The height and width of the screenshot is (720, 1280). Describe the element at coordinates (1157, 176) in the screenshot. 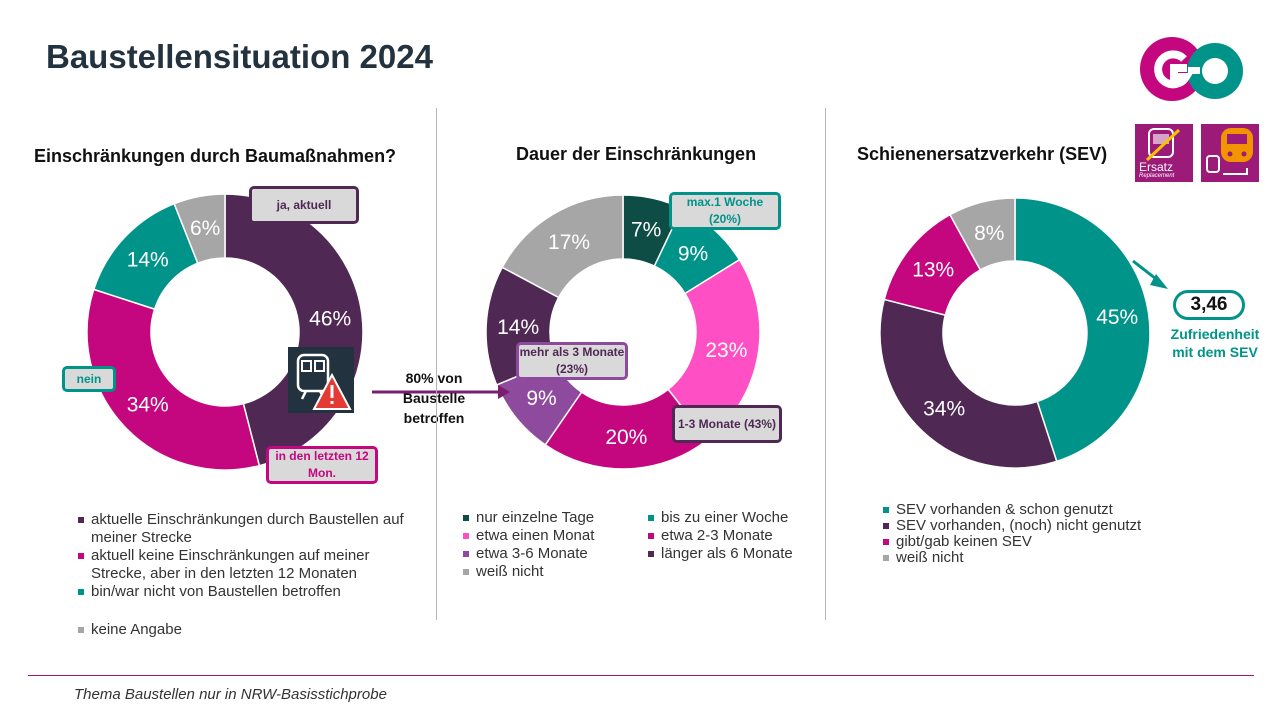

I see `ersatz-sub-label: Replacement` at that location.